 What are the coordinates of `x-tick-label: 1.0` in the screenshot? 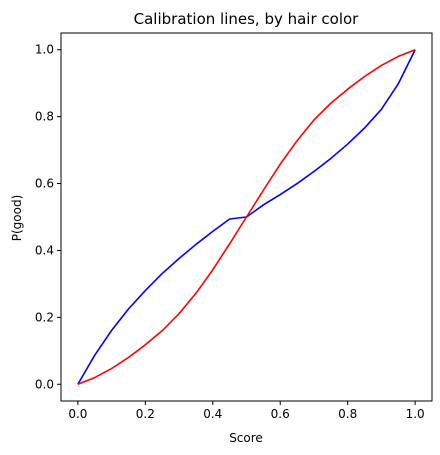 It's located at (415, 414).